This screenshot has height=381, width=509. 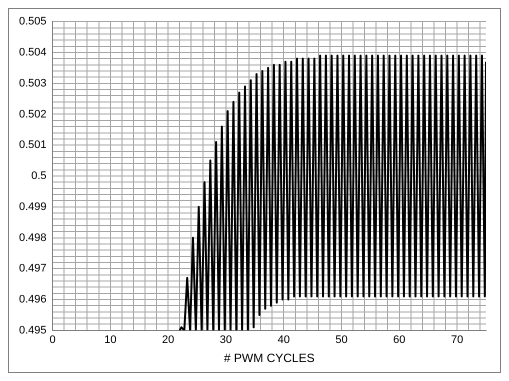 I want to click on y-tick-label: 0.505, so click(x=32, y=22).